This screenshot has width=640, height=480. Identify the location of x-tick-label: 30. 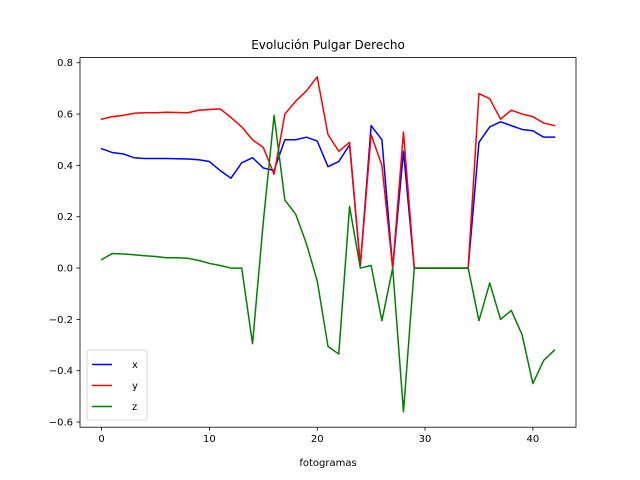
(425, 439).